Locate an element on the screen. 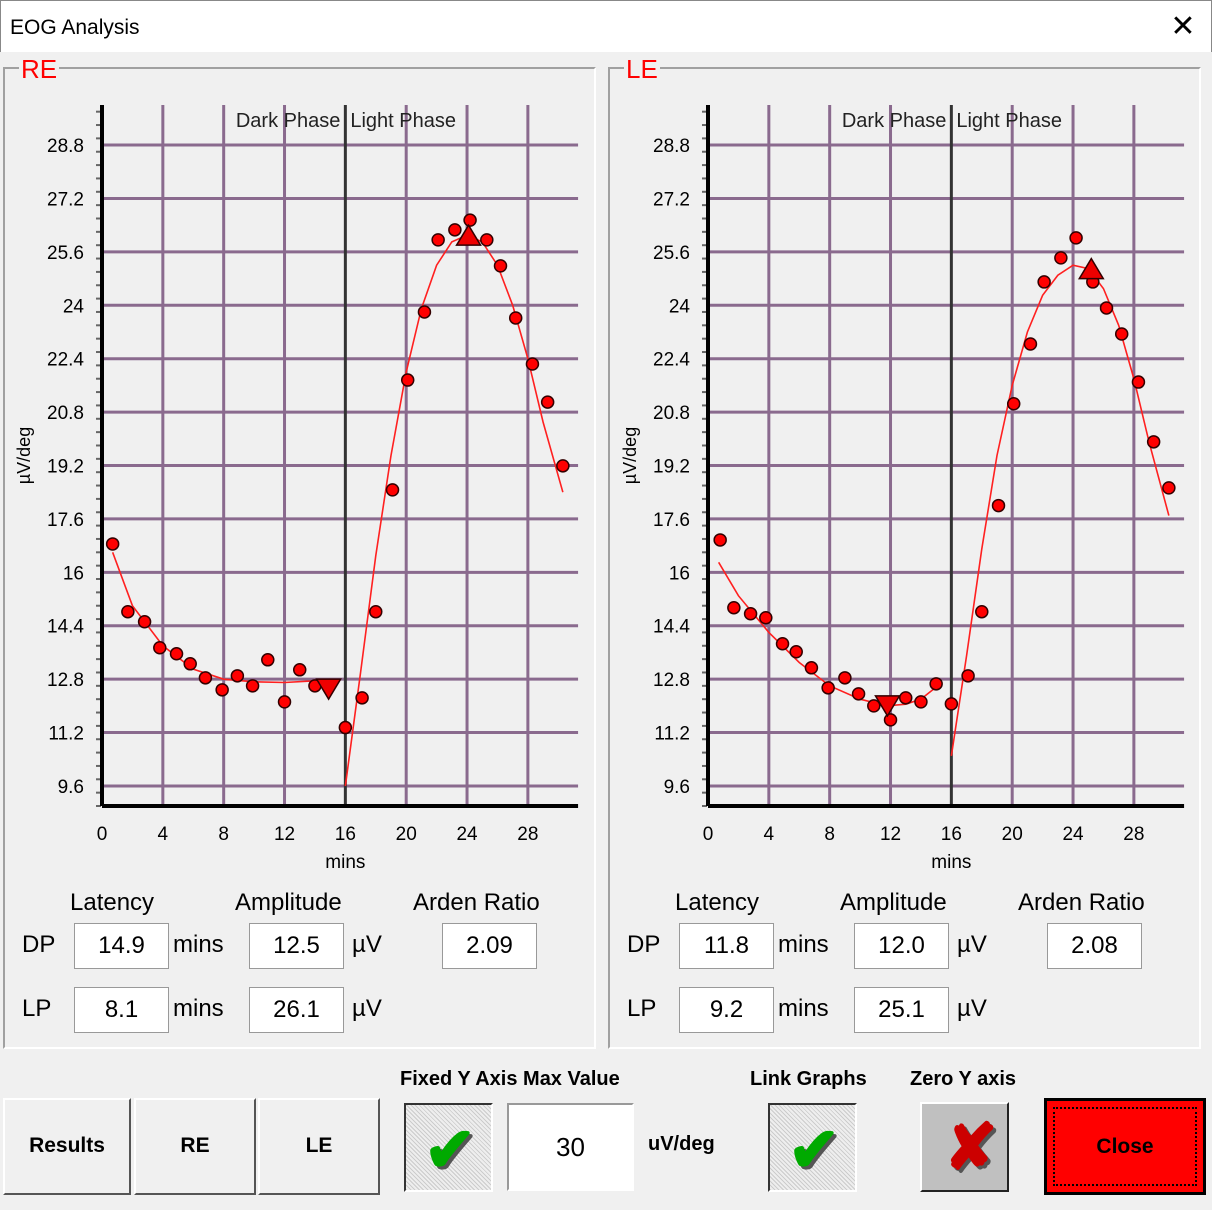 This screenshot has width=1212, height=1210. light-phase-label: Light Phase is located at coordinates (1009, 121).